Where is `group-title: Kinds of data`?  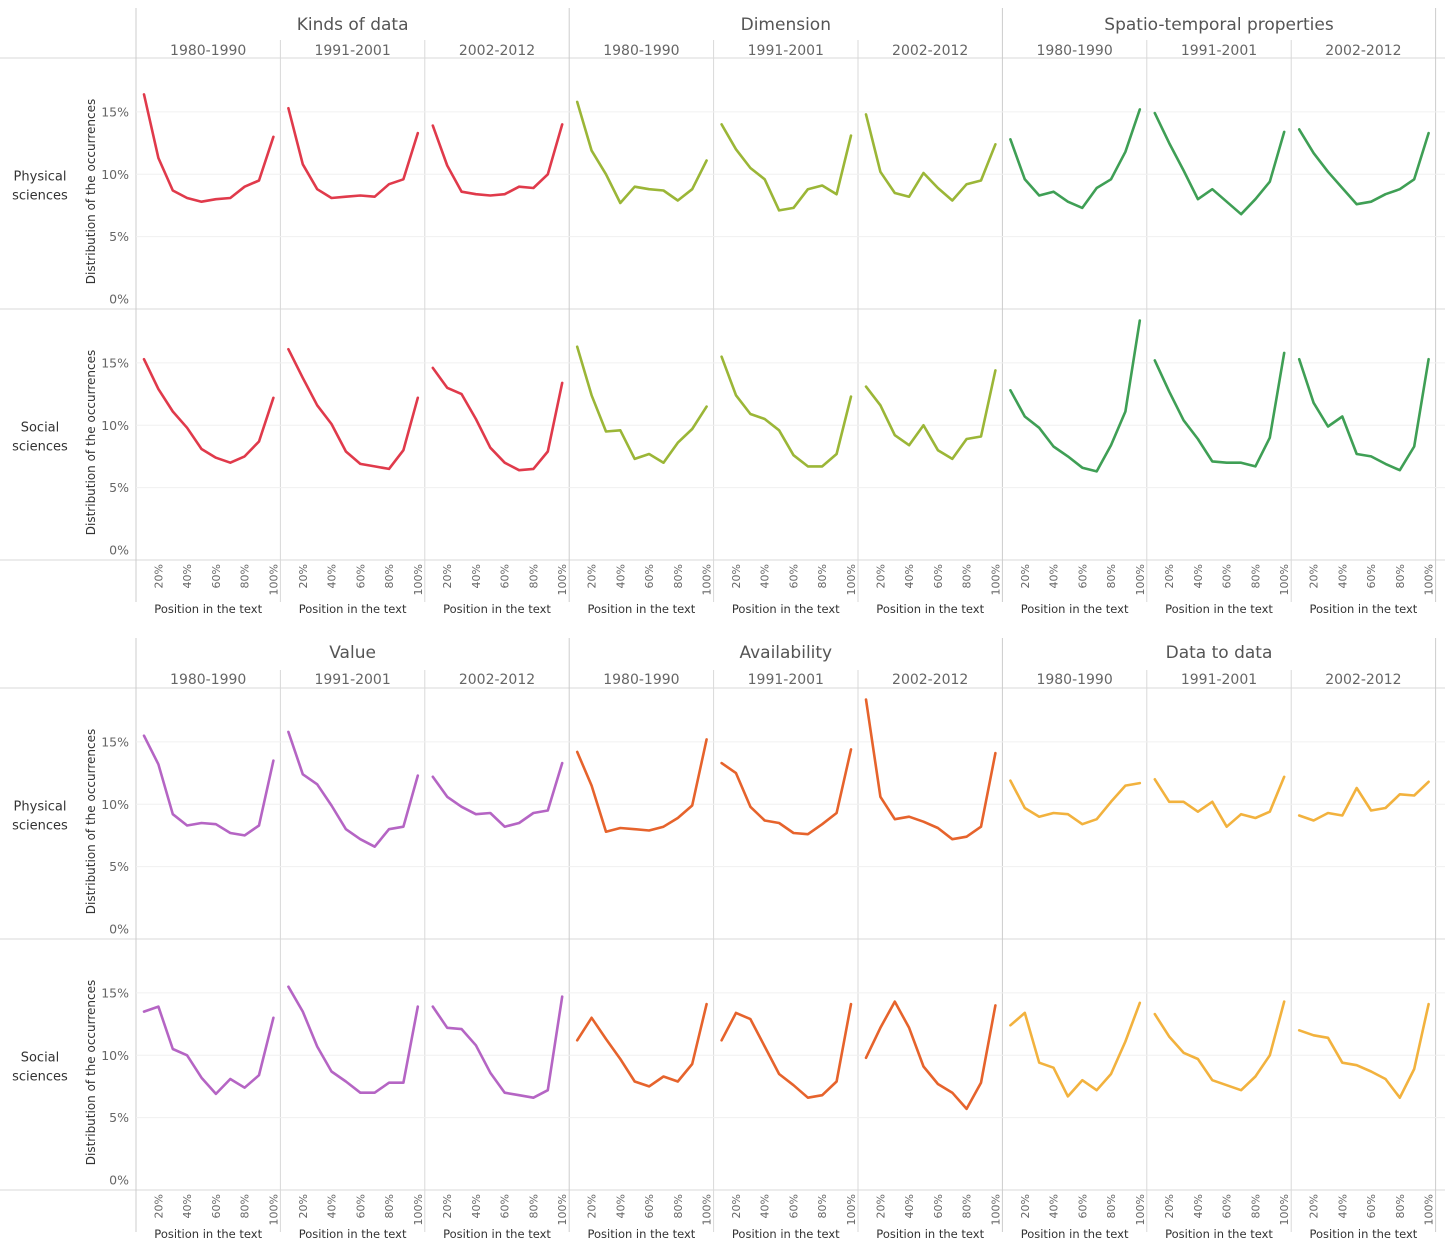
group-title: Kinds of data is located at coordinates (353, 25).